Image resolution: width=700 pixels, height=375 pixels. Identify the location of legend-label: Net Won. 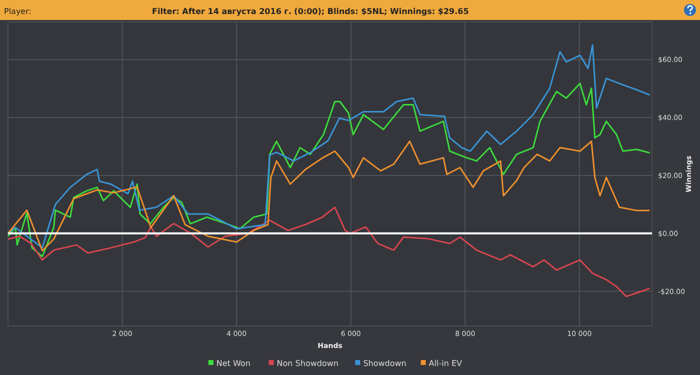
(233, 363).